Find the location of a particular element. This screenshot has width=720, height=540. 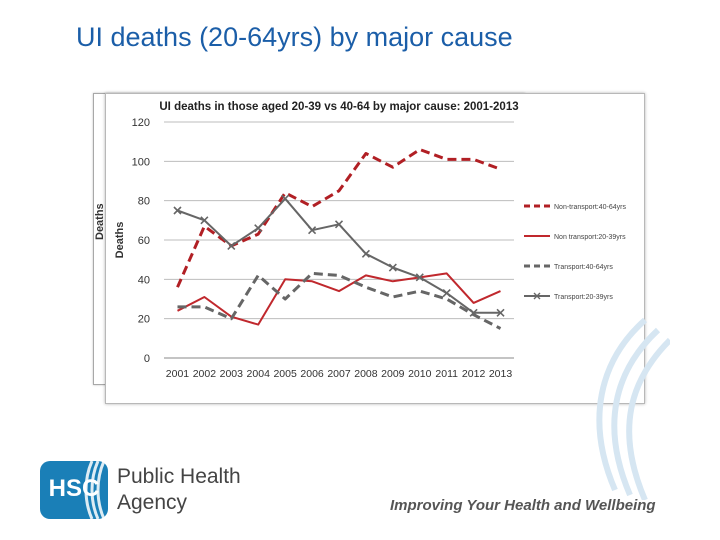

x-tick-label: 2003 is located at coordinates (232, 374).